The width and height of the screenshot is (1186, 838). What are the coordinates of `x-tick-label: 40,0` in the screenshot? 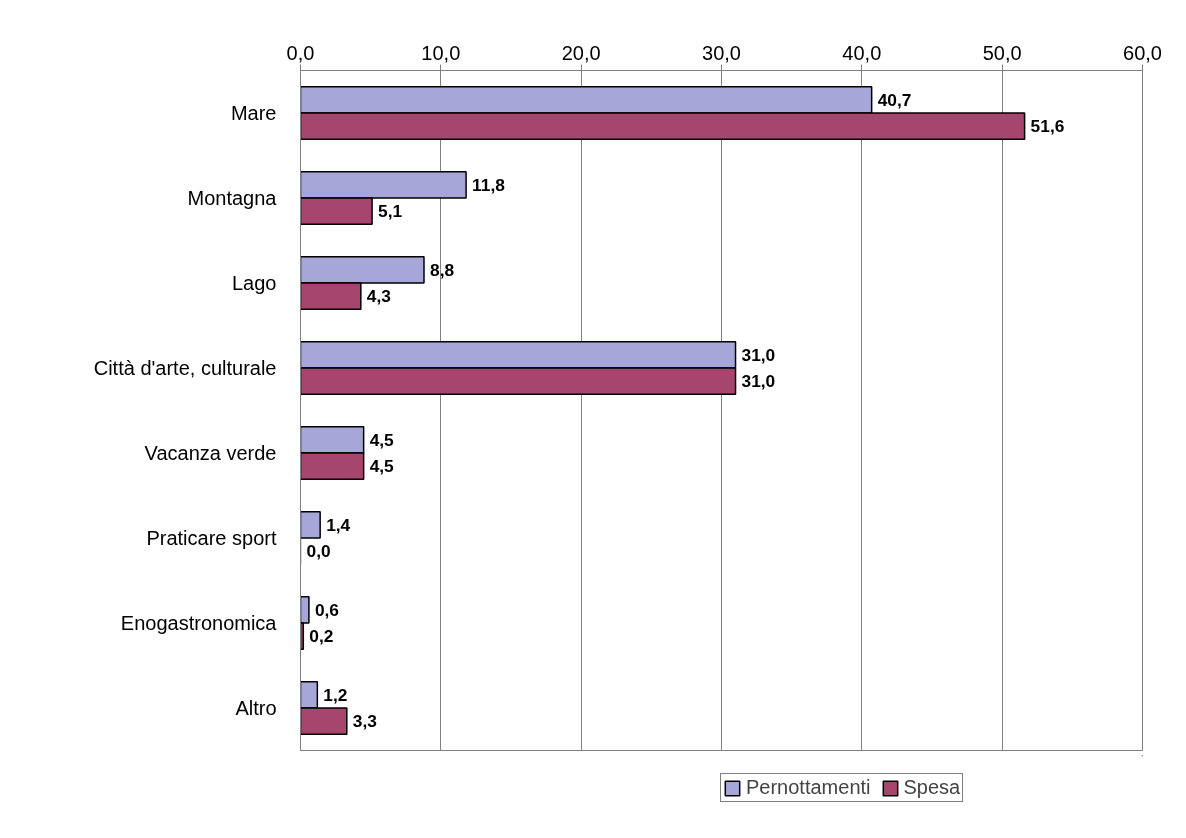 It's located at (862, 52).